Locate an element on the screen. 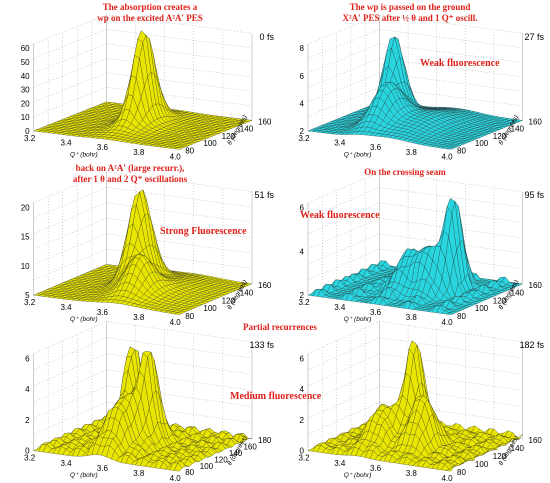 This screenshot has height=483, width=550. time-label: 182 fs is located at coordinates (531, 345).